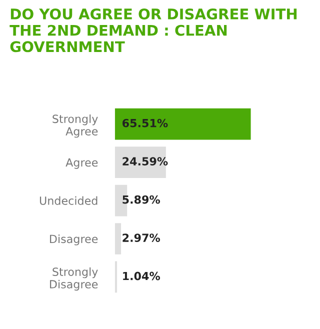  Describe the element at coordinates (145, 161) in the screenshot. I see `data-label: 24.59%` at that location.